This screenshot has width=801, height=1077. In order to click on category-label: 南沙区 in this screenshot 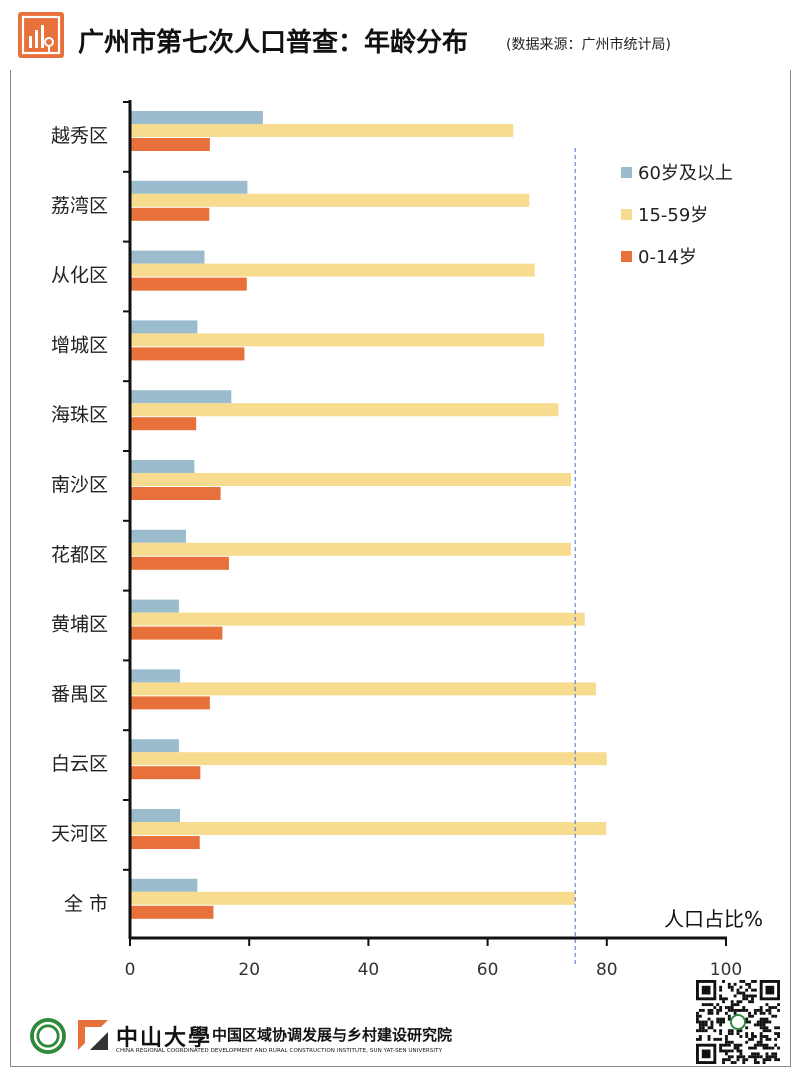, I will do `click(79, 485)`.